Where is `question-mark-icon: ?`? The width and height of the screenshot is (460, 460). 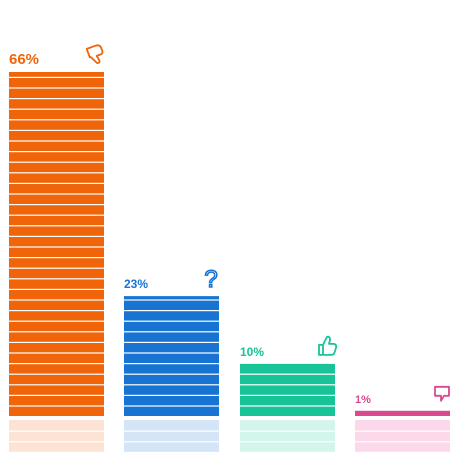
question-mark-icon: ? is located at coordinates (211, 279).